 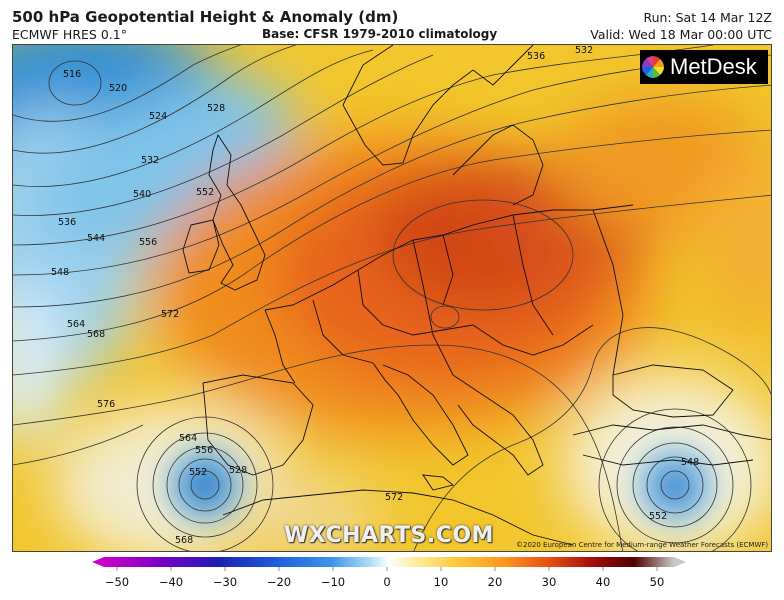 What do you see at coordinates (106, 404) in the screenshot?
I see `contour-label: 576` at bounding box center [106, 404].